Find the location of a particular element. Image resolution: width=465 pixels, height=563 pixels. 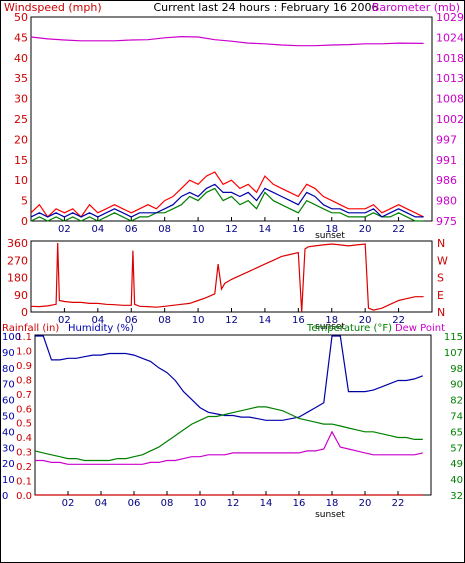

windspeed-axis-label: Windspeed (mph) is located at coordinates (53, 7).